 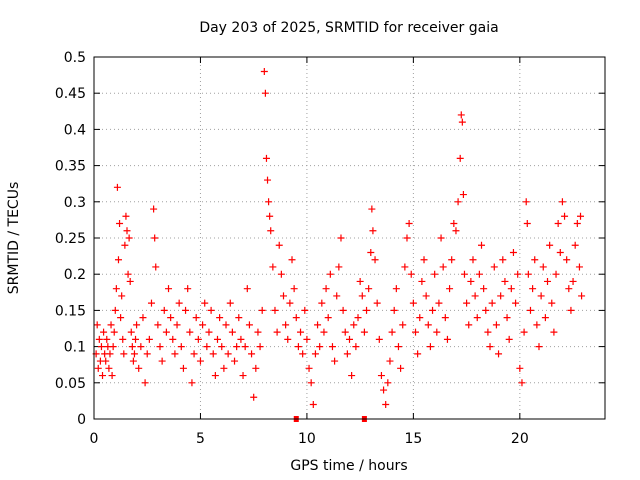 What do you see at coordinates (200, 439) in the screenshot?
I see `x-tick-label: 5` at bounding box center [200, 439].